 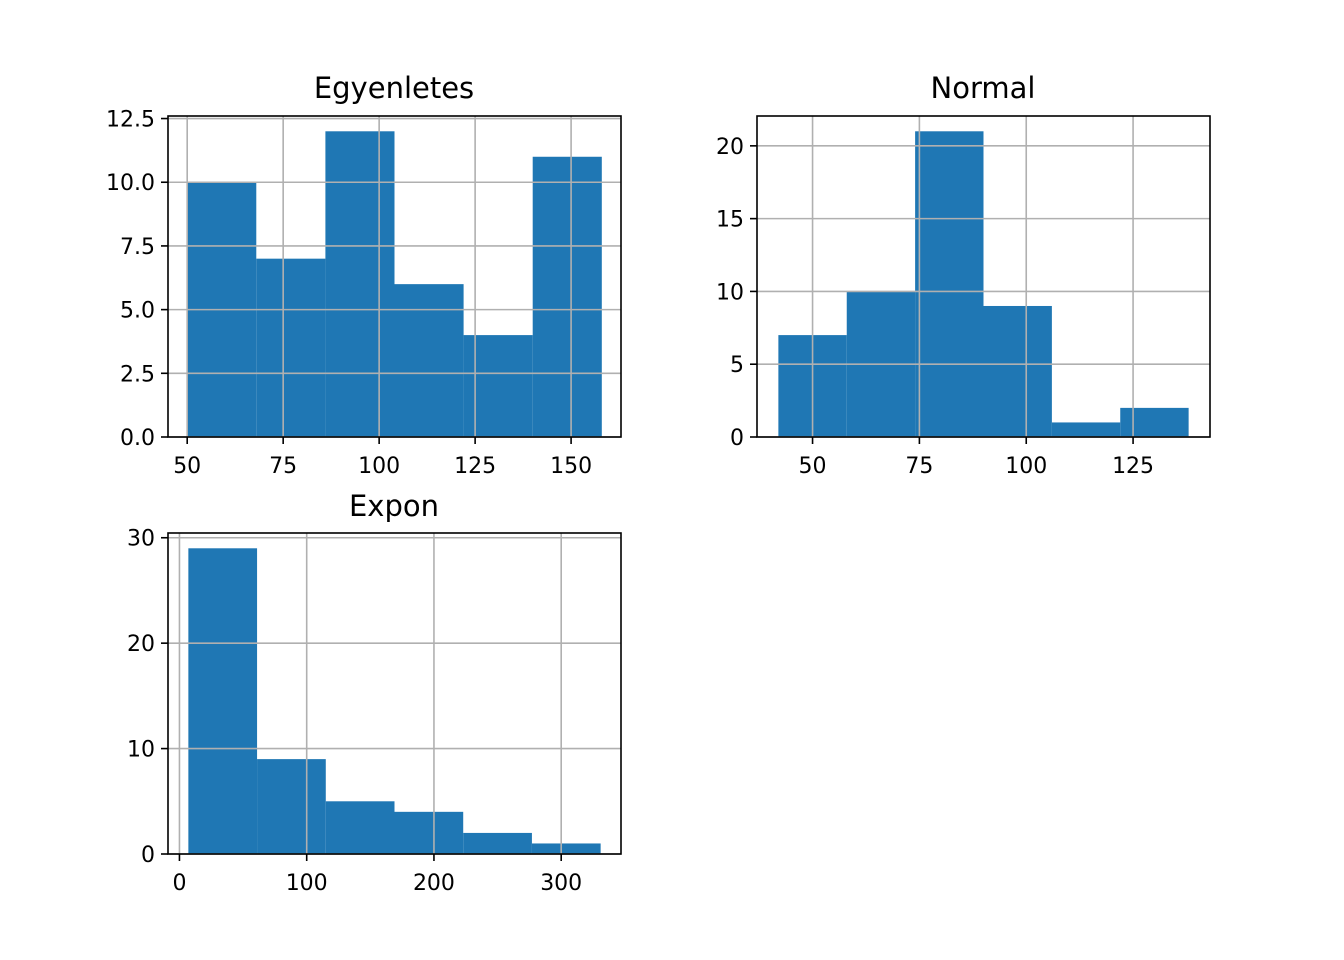 I want to click on x-tick-label-normal-0: 50, so click(x=813, y=466).